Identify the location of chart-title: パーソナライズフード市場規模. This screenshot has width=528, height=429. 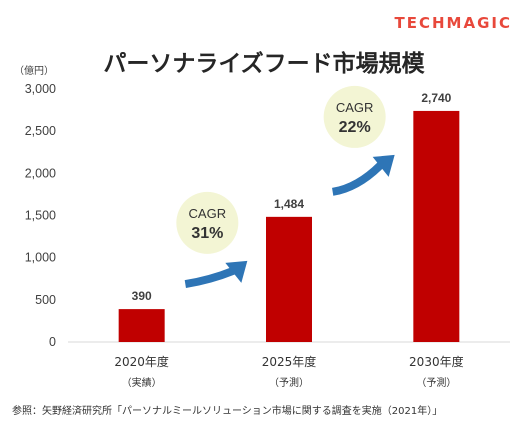
(264, 64).